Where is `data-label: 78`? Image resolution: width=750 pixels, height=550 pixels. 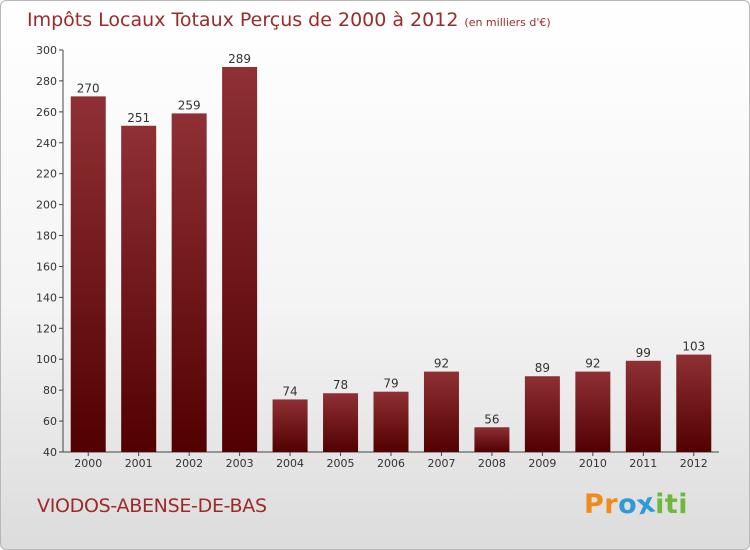 data-label: 78 is located at coordinates (340, 385).